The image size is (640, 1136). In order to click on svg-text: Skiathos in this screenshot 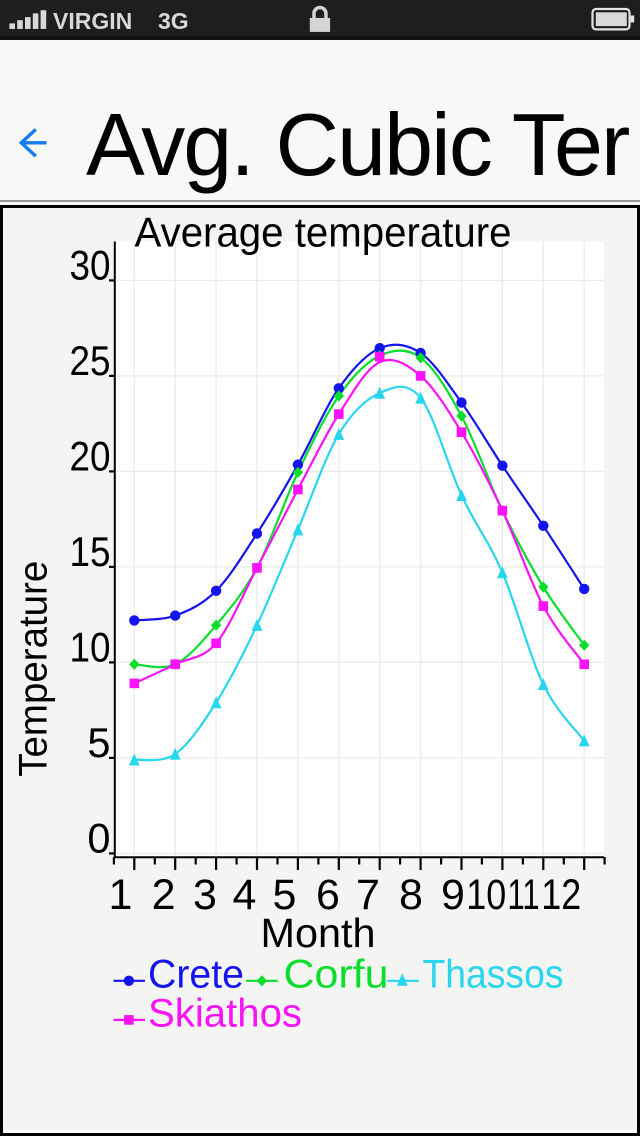, I will do `click(225, 1013)`.